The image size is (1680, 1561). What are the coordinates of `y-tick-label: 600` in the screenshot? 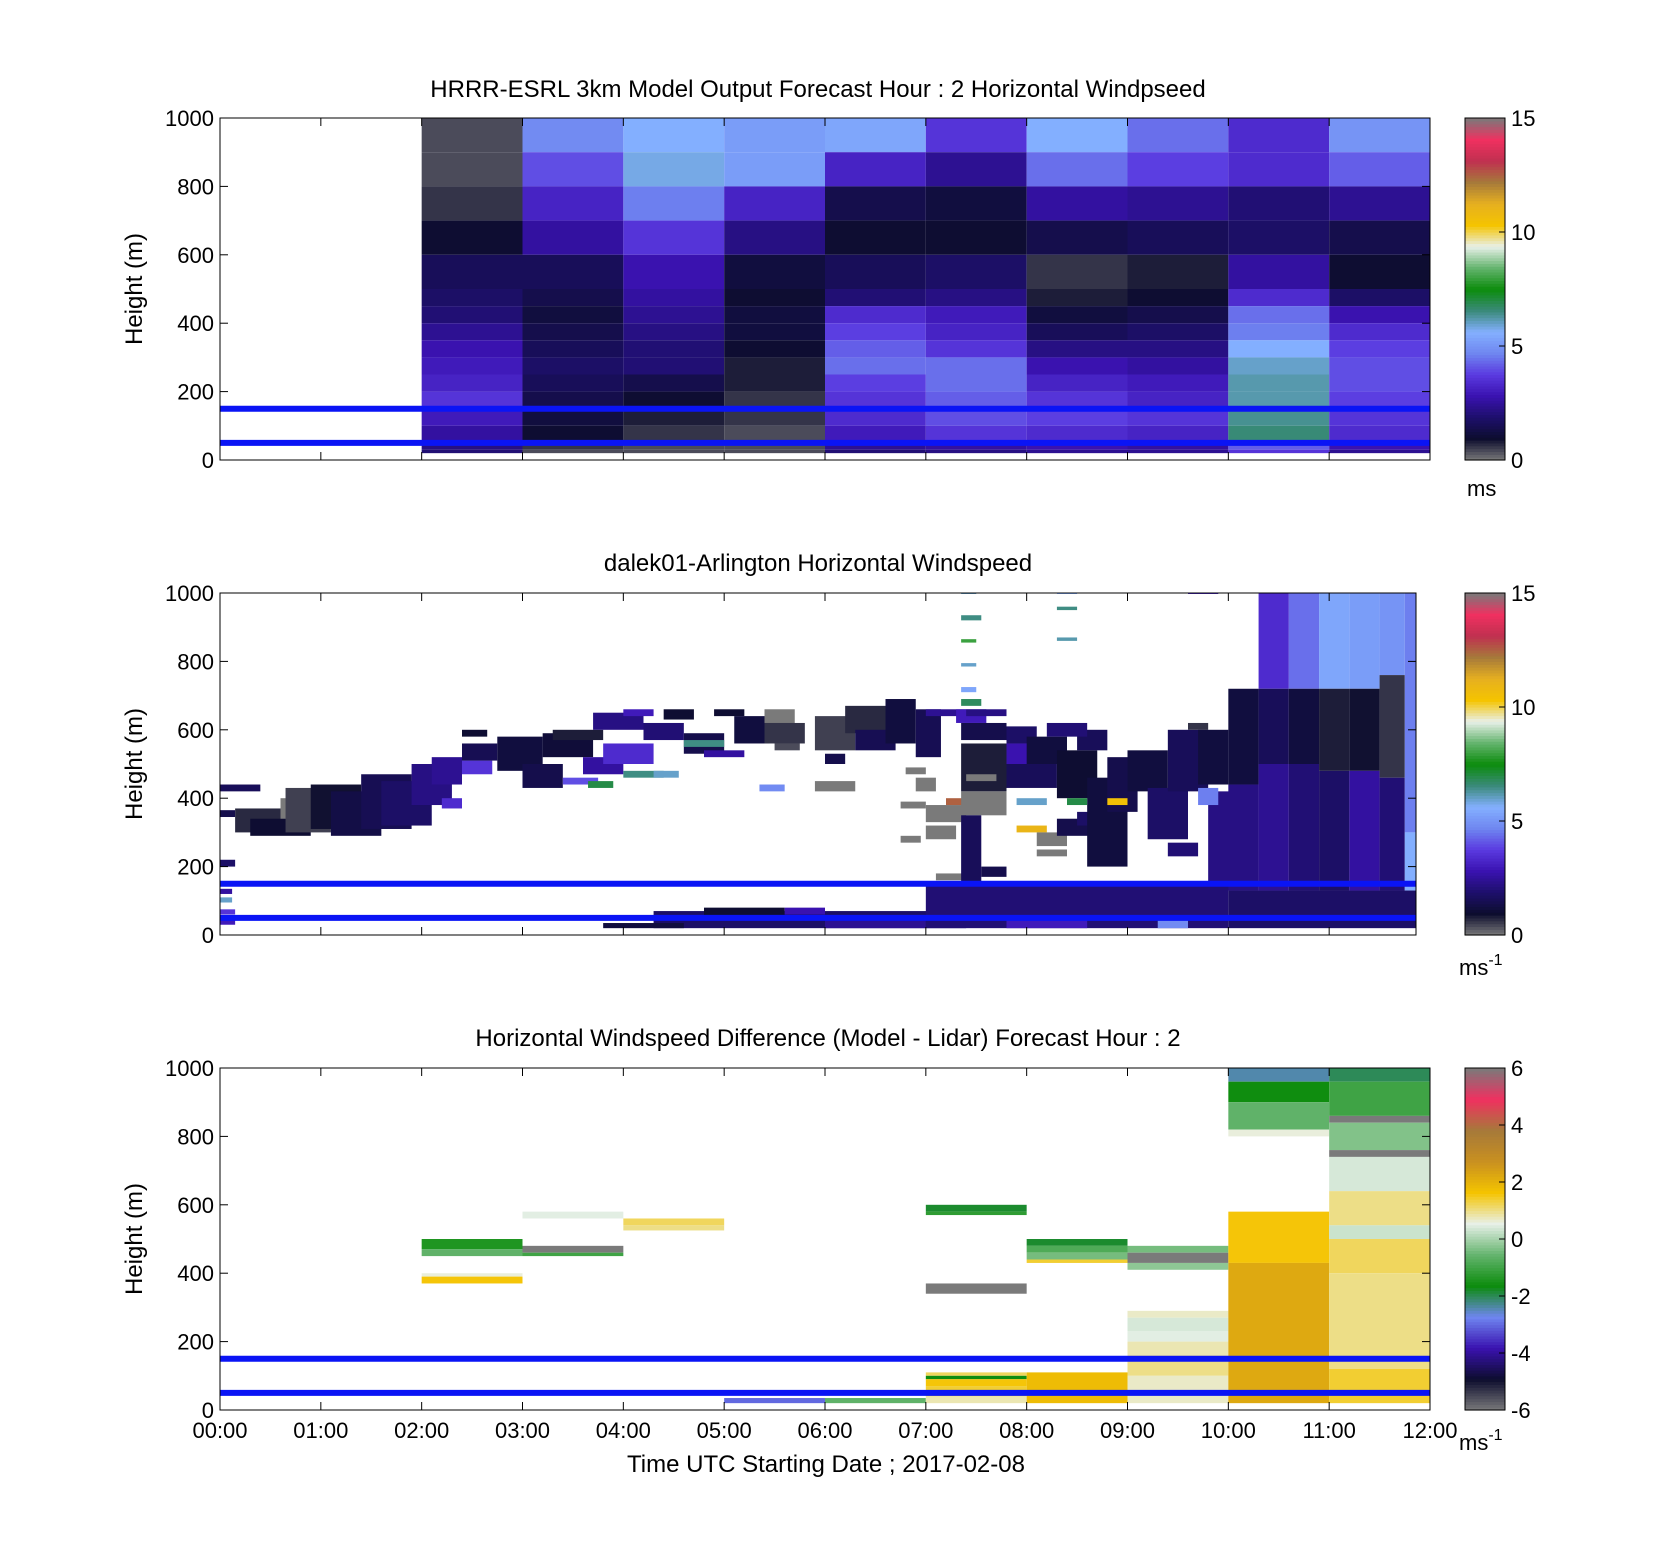 It's located at (195, 730).